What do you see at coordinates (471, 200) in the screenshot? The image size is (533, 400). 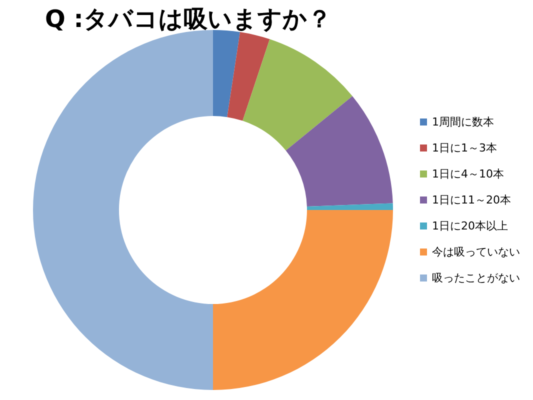 I see `legend-label: 1日に11～20本` at bounding box center [471, 200].